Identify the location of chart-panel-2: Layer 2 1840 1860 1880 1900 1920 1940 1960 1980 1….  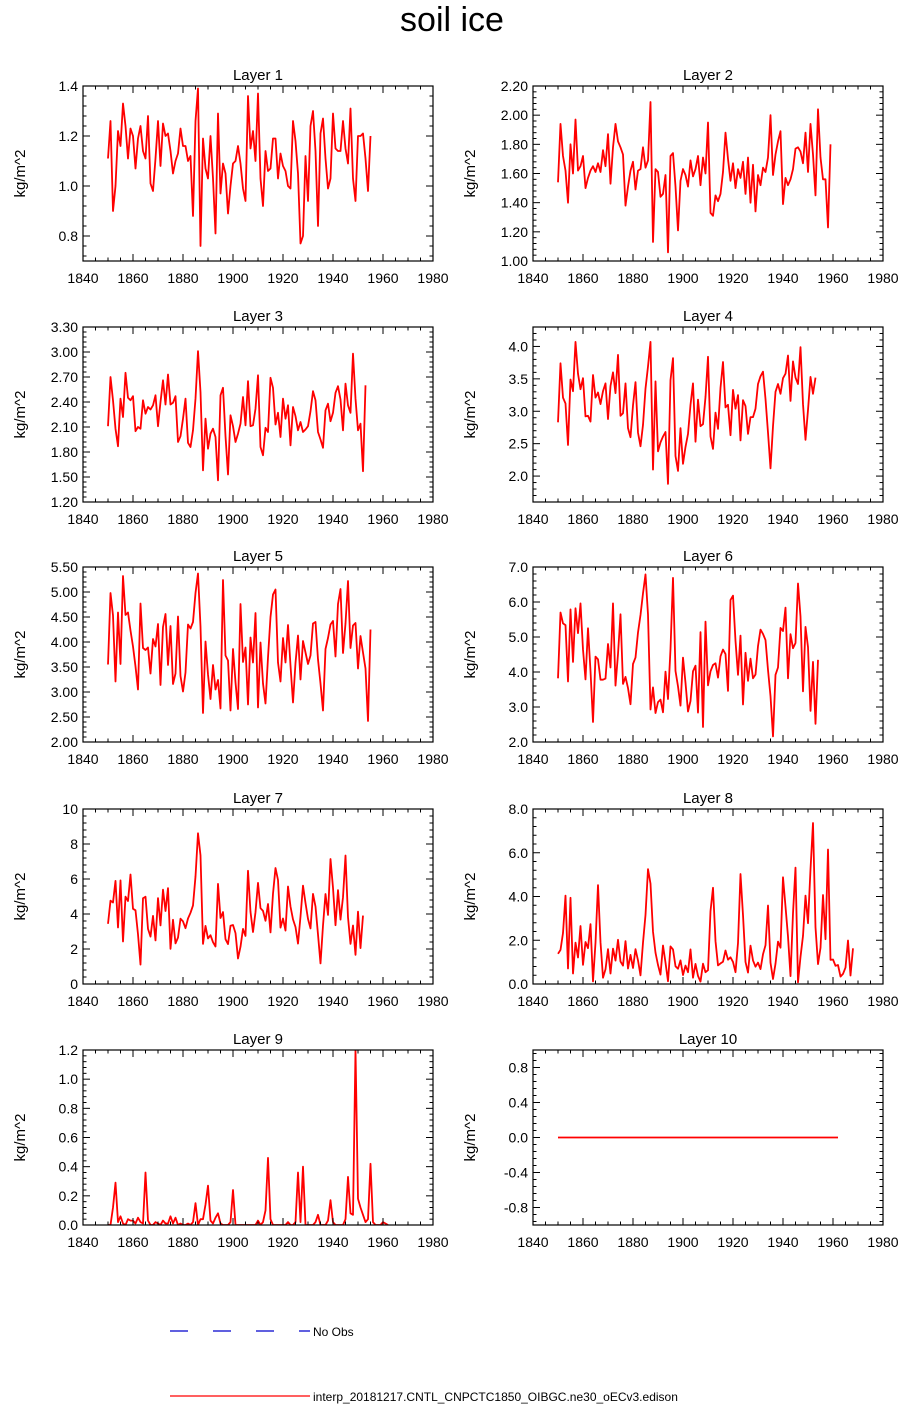
(680, 176).